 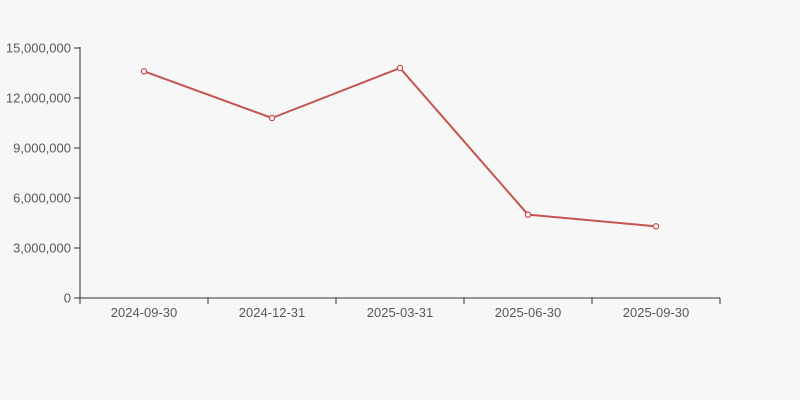 What do you see at coordinates (38, 98) in the screenshot?
I see `y-axis-tick-label: 12,000,000` at bounding box center [38, 98].